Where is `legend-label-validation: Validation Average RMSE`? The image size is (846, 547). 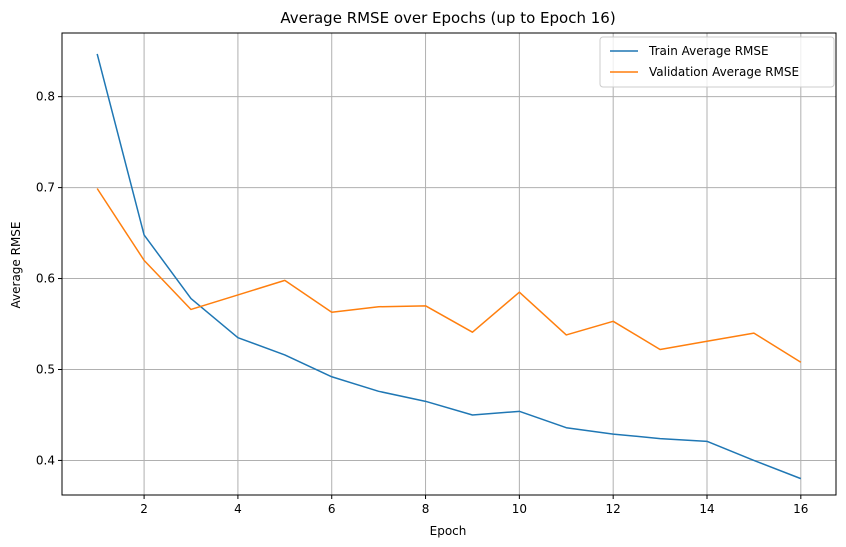 legend-label-validation: Validation Average RMSE is located at coordinates (724, 72).